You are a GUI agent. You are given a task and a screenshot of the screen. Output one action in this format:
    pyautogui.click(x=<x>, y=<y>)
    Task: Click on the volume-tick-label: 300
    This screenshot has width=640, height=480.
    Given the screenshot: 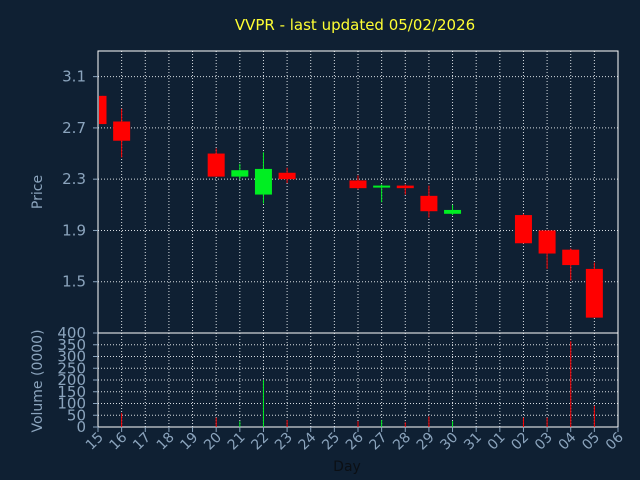 What is the action you would take?
    pyautogui.click(x=71, y=357)
    